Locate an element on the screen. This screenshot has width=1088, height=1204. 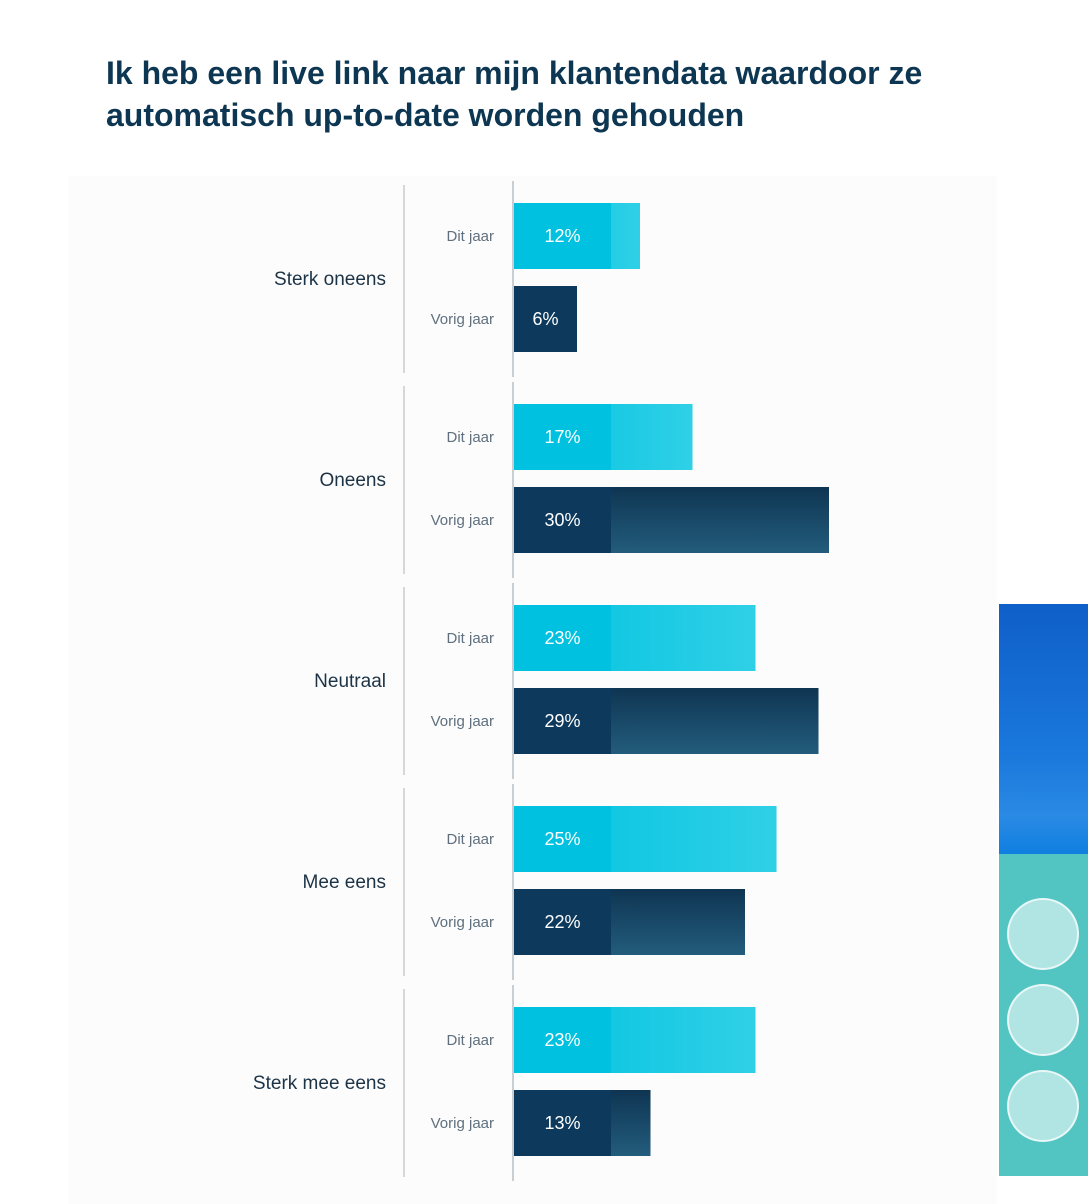
value-label: 25% is located at coordinates (562, 839).